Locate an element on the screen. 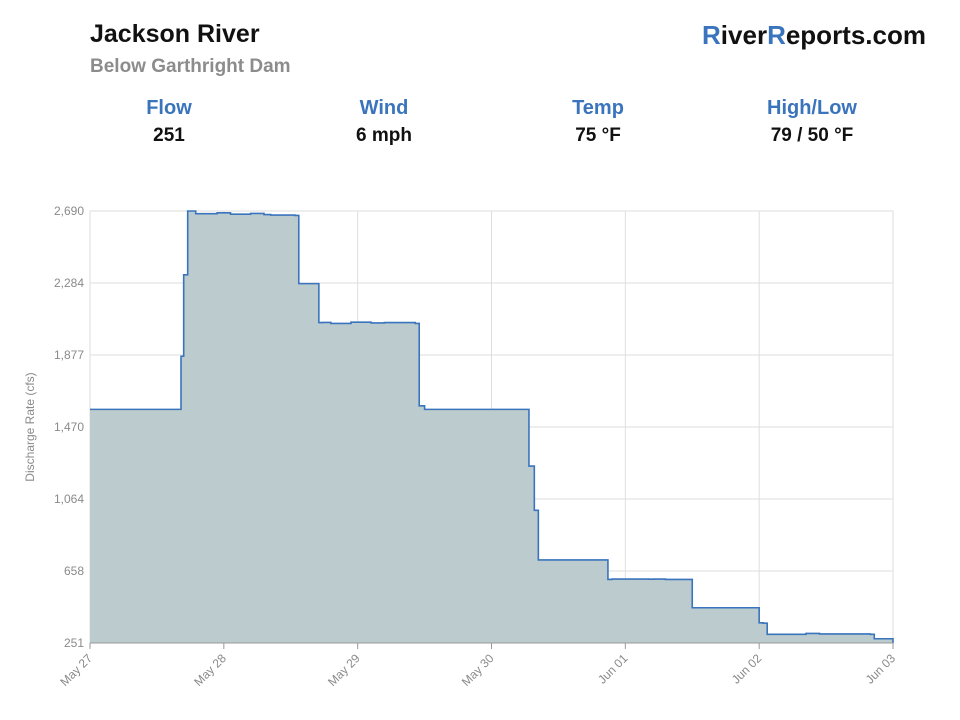 The width and height of the screenshot is (960, 720). brand-logo: RiverReports.com is located at coordinates (814, 35).